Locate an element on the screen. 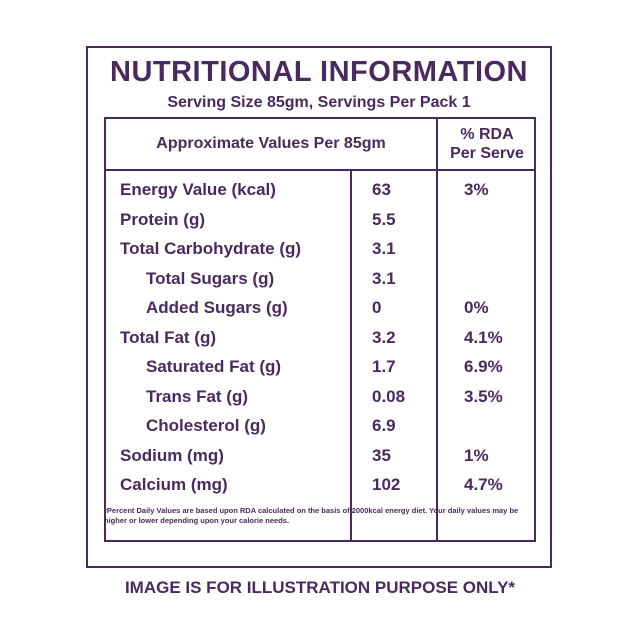  column-divider-rda is located at coordinates (437, 329).